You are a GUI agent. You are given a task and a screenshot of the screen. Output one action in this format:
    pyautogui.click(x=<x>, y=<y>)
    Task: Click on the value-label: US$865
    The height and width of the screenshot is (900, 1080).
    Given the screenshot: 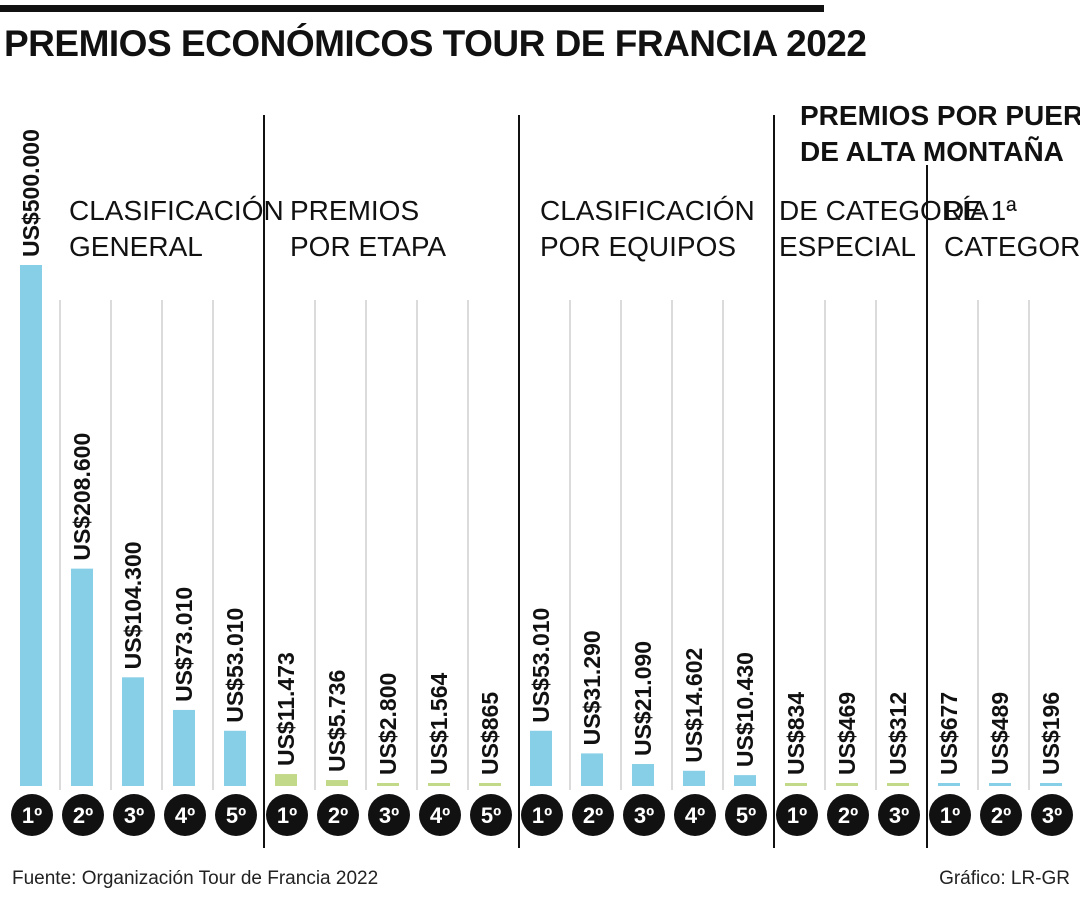 What is the action you would take?
    pyautogui.click(x=490, y=733)
    